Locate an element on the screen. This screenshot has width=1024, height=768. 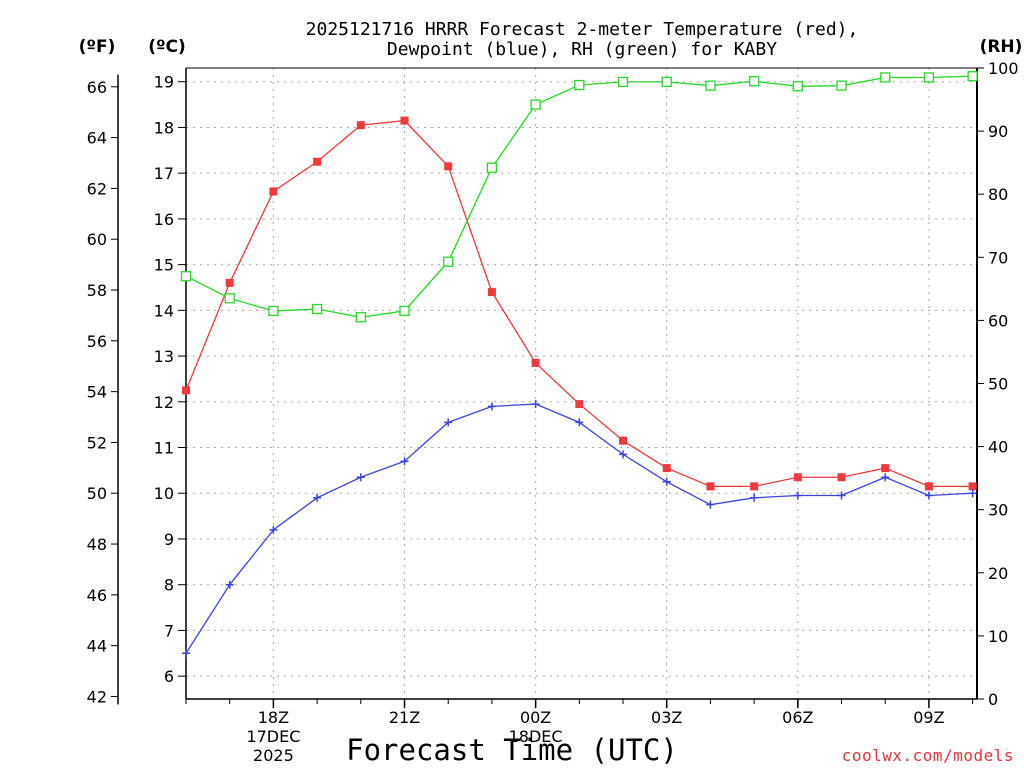
rh-tick-label: 50 is located at coordinates (998, 384).